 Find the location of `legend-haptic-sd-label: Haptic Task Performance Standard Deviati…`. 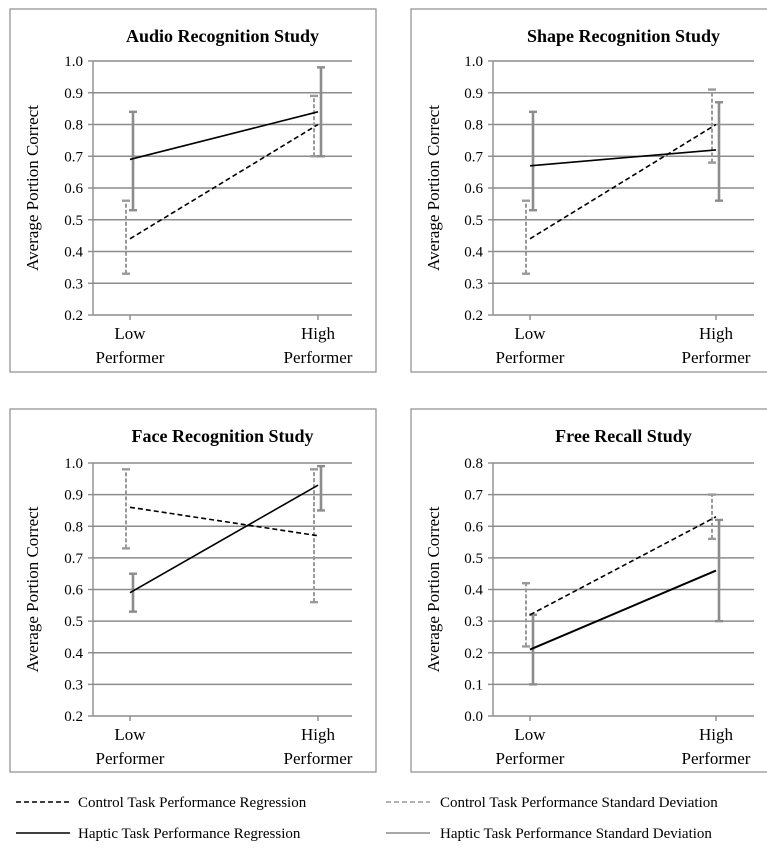

legend-haptic-sd-label: Haptic Task Performance Standard Deviati… is located at coordinates (576, 834).